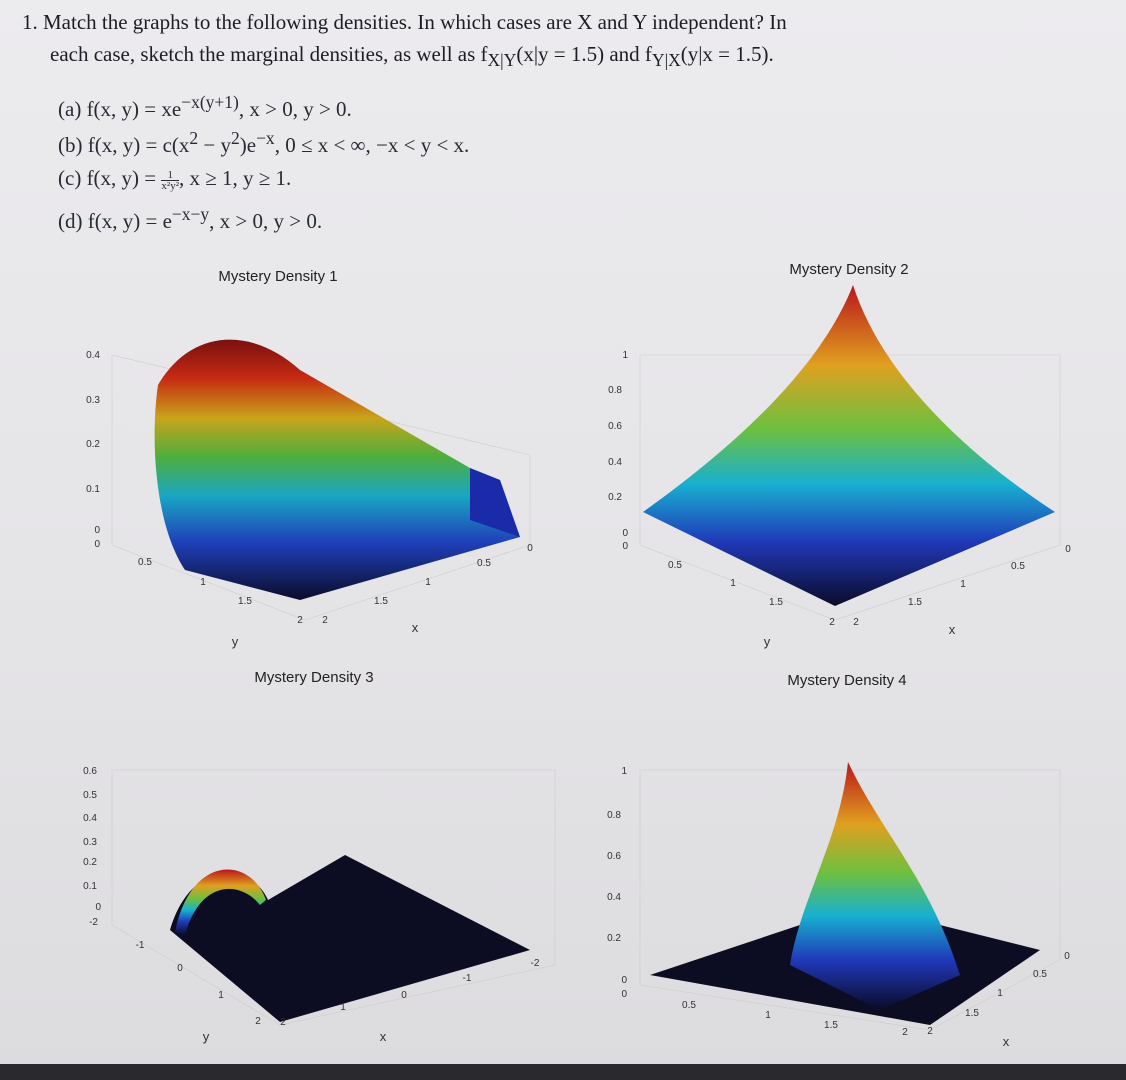 This screenshot has width=1126, height=1080. What do you see at coordinates (190, 214) in the screenshot?
I see `superscript: −x−y` at bounding box center [190, 214].